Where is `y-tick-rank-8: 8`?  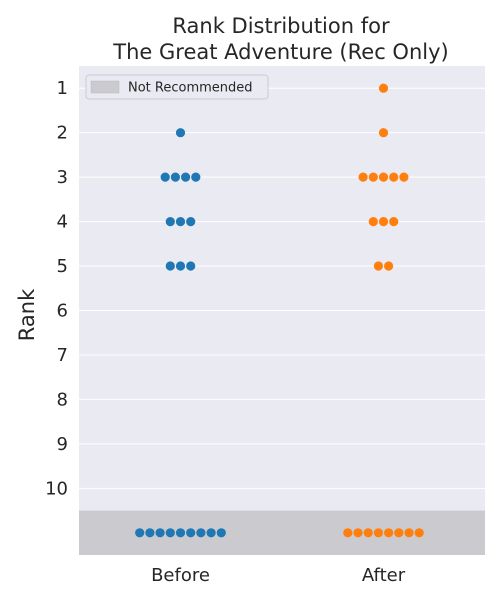
y-tick-rank-8: 8 is located at coordinates (62, 399).